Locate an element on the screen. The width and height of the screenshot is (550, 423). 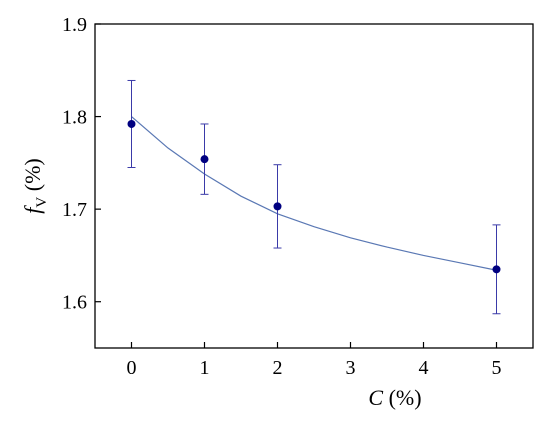
x-tick-label: 0 is located at coordinates (132, 368).